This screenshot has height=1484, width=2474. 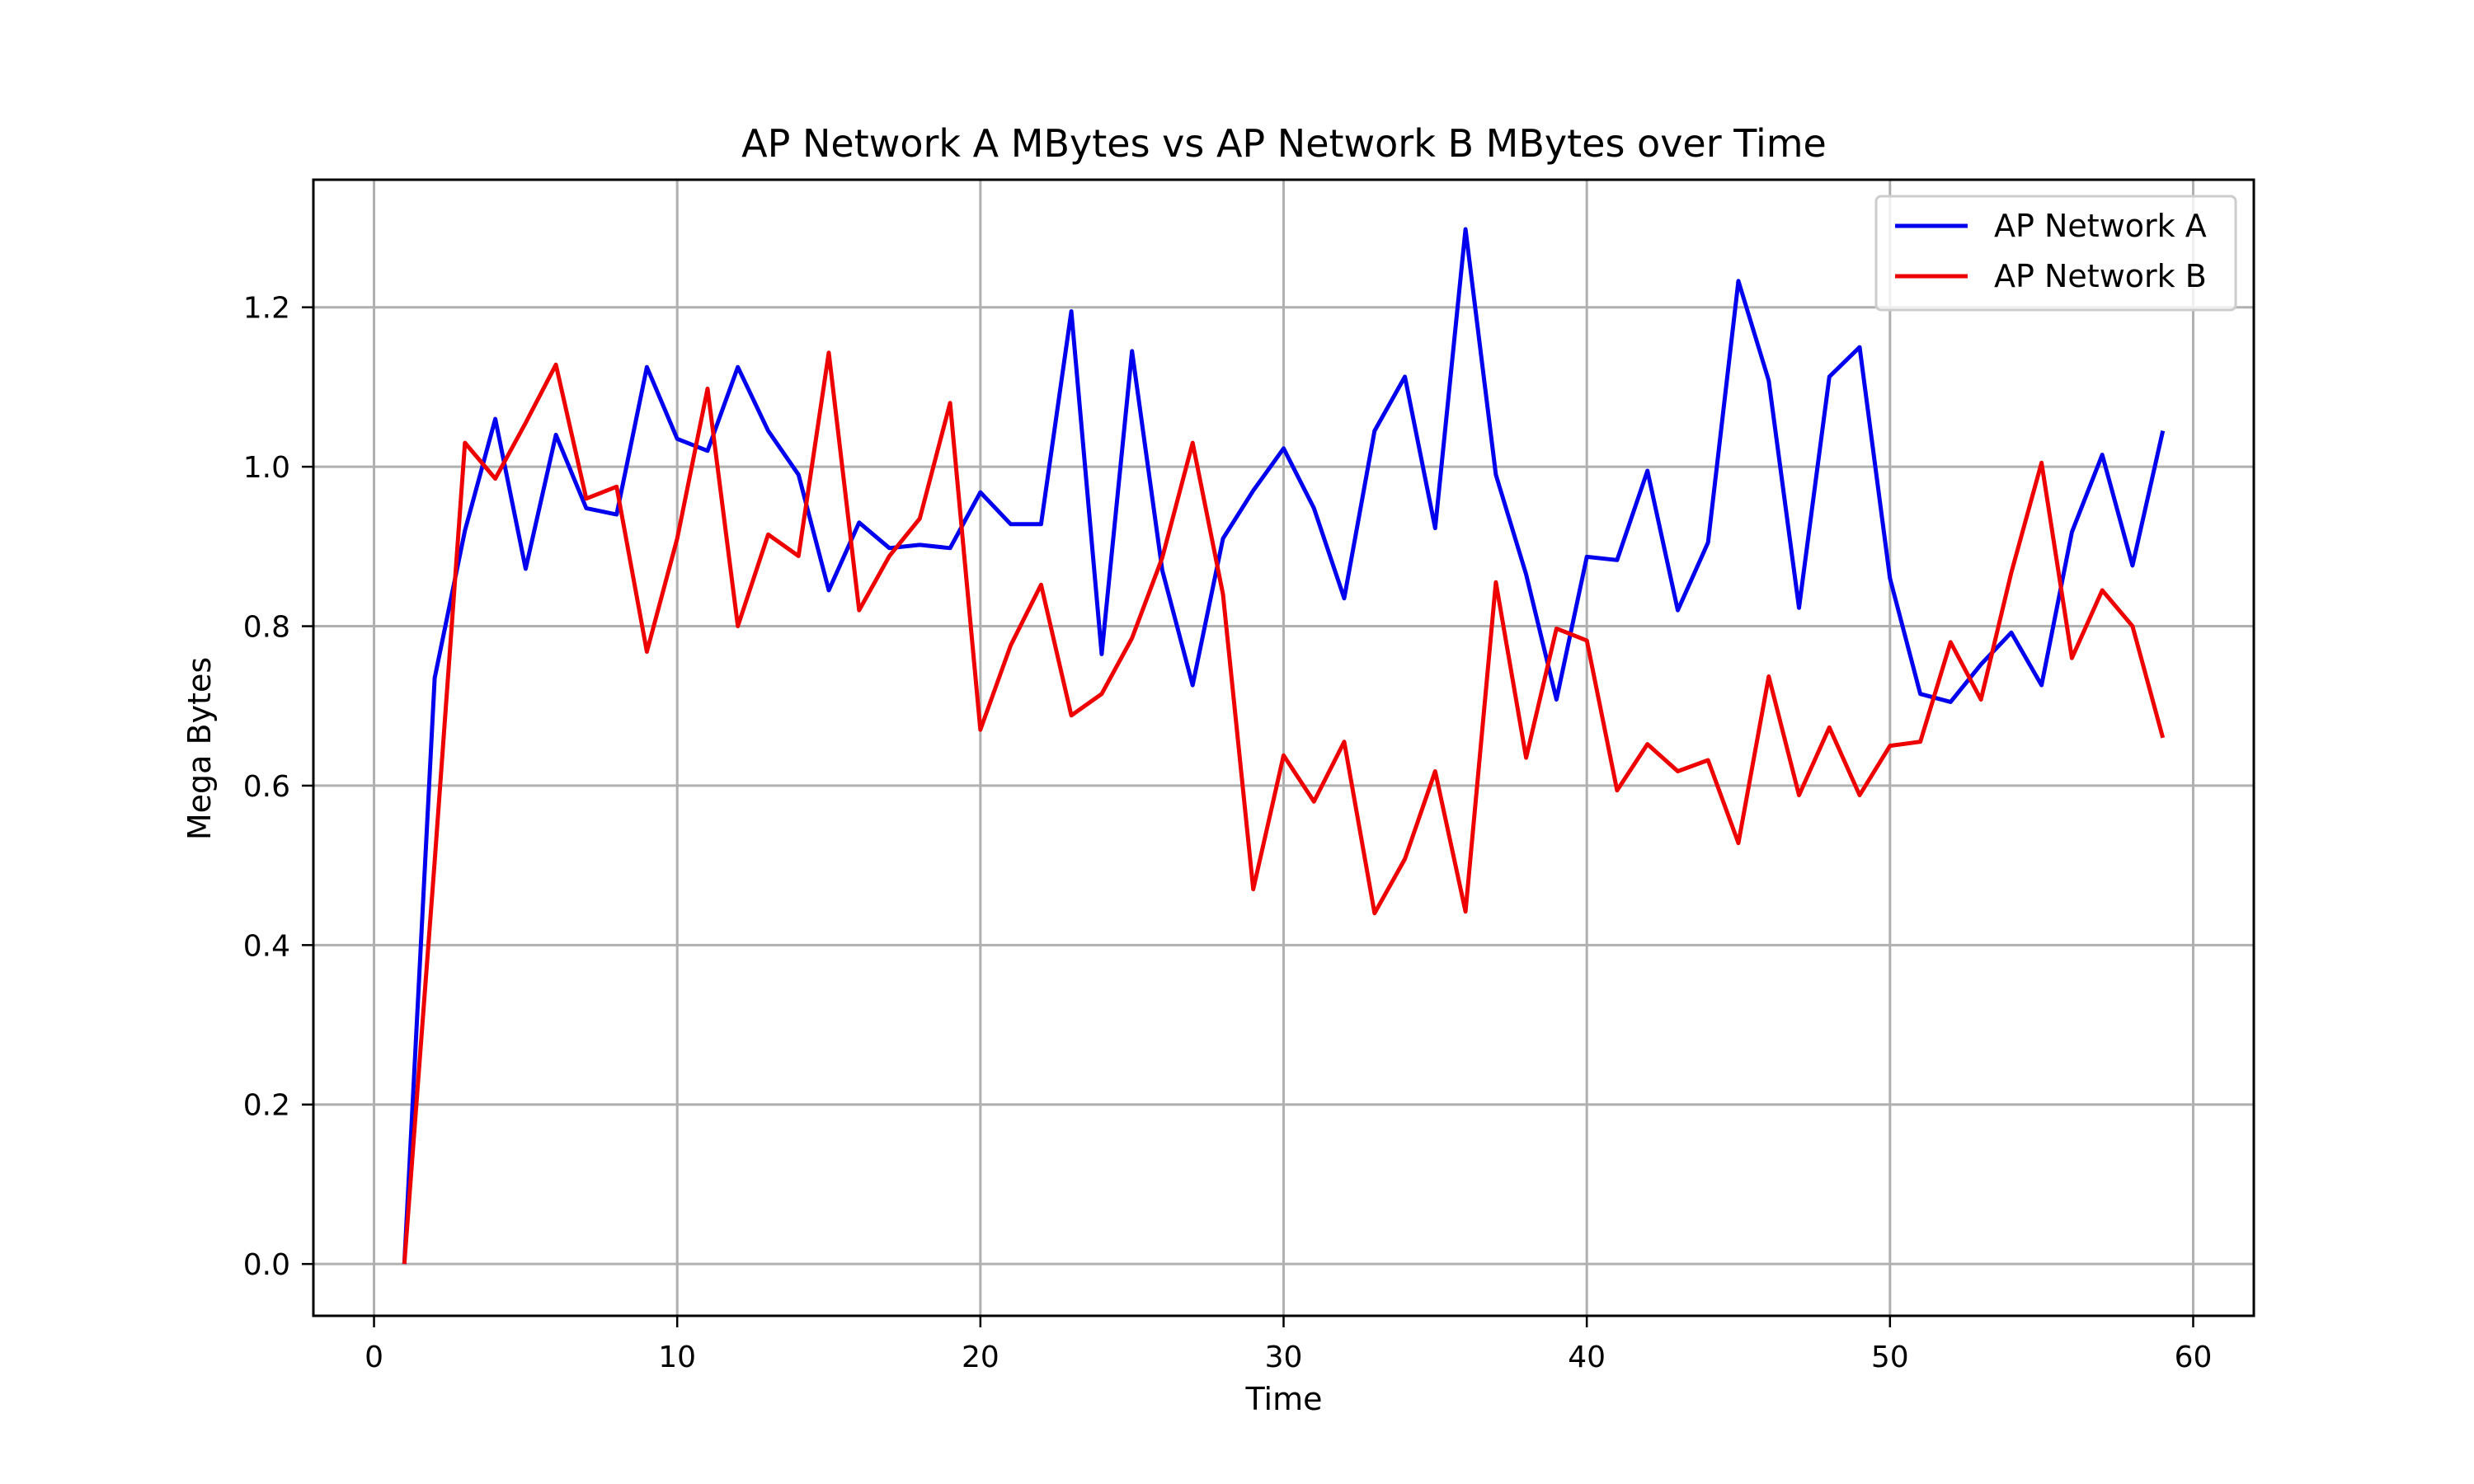 I want to click on legend: AP Network A AP Network B, so click(x=2055, y=253).